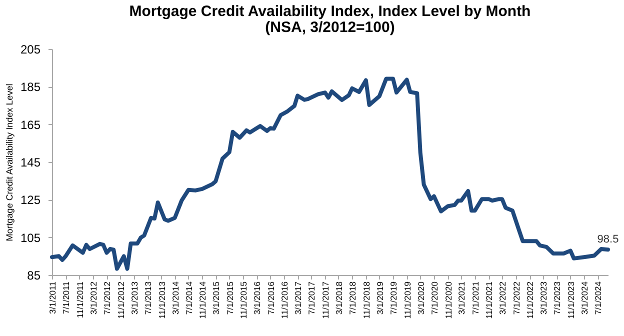 Image resolution: width=624 pixels, height=336 pixels. Describe the element at coordinates (161, 300) in the screenshot. I see `x-tick-label: 11/1/2013` at that location.